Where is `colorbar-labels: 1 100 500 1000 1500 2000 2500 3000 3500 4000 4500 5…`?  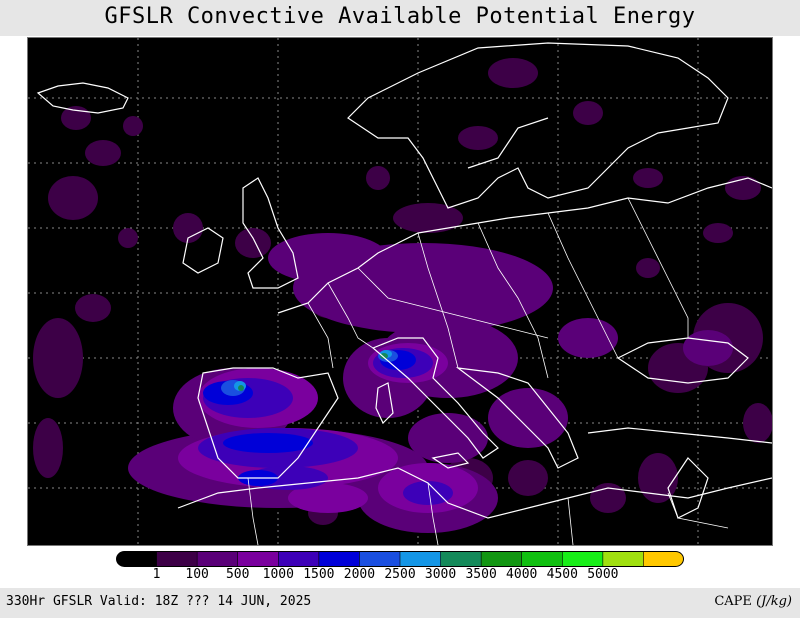 colorbar-labels: 1 100 500 1000 1500 2000 2500 3000 3500 4000 4500 5… is located at coordinates (400, 576).